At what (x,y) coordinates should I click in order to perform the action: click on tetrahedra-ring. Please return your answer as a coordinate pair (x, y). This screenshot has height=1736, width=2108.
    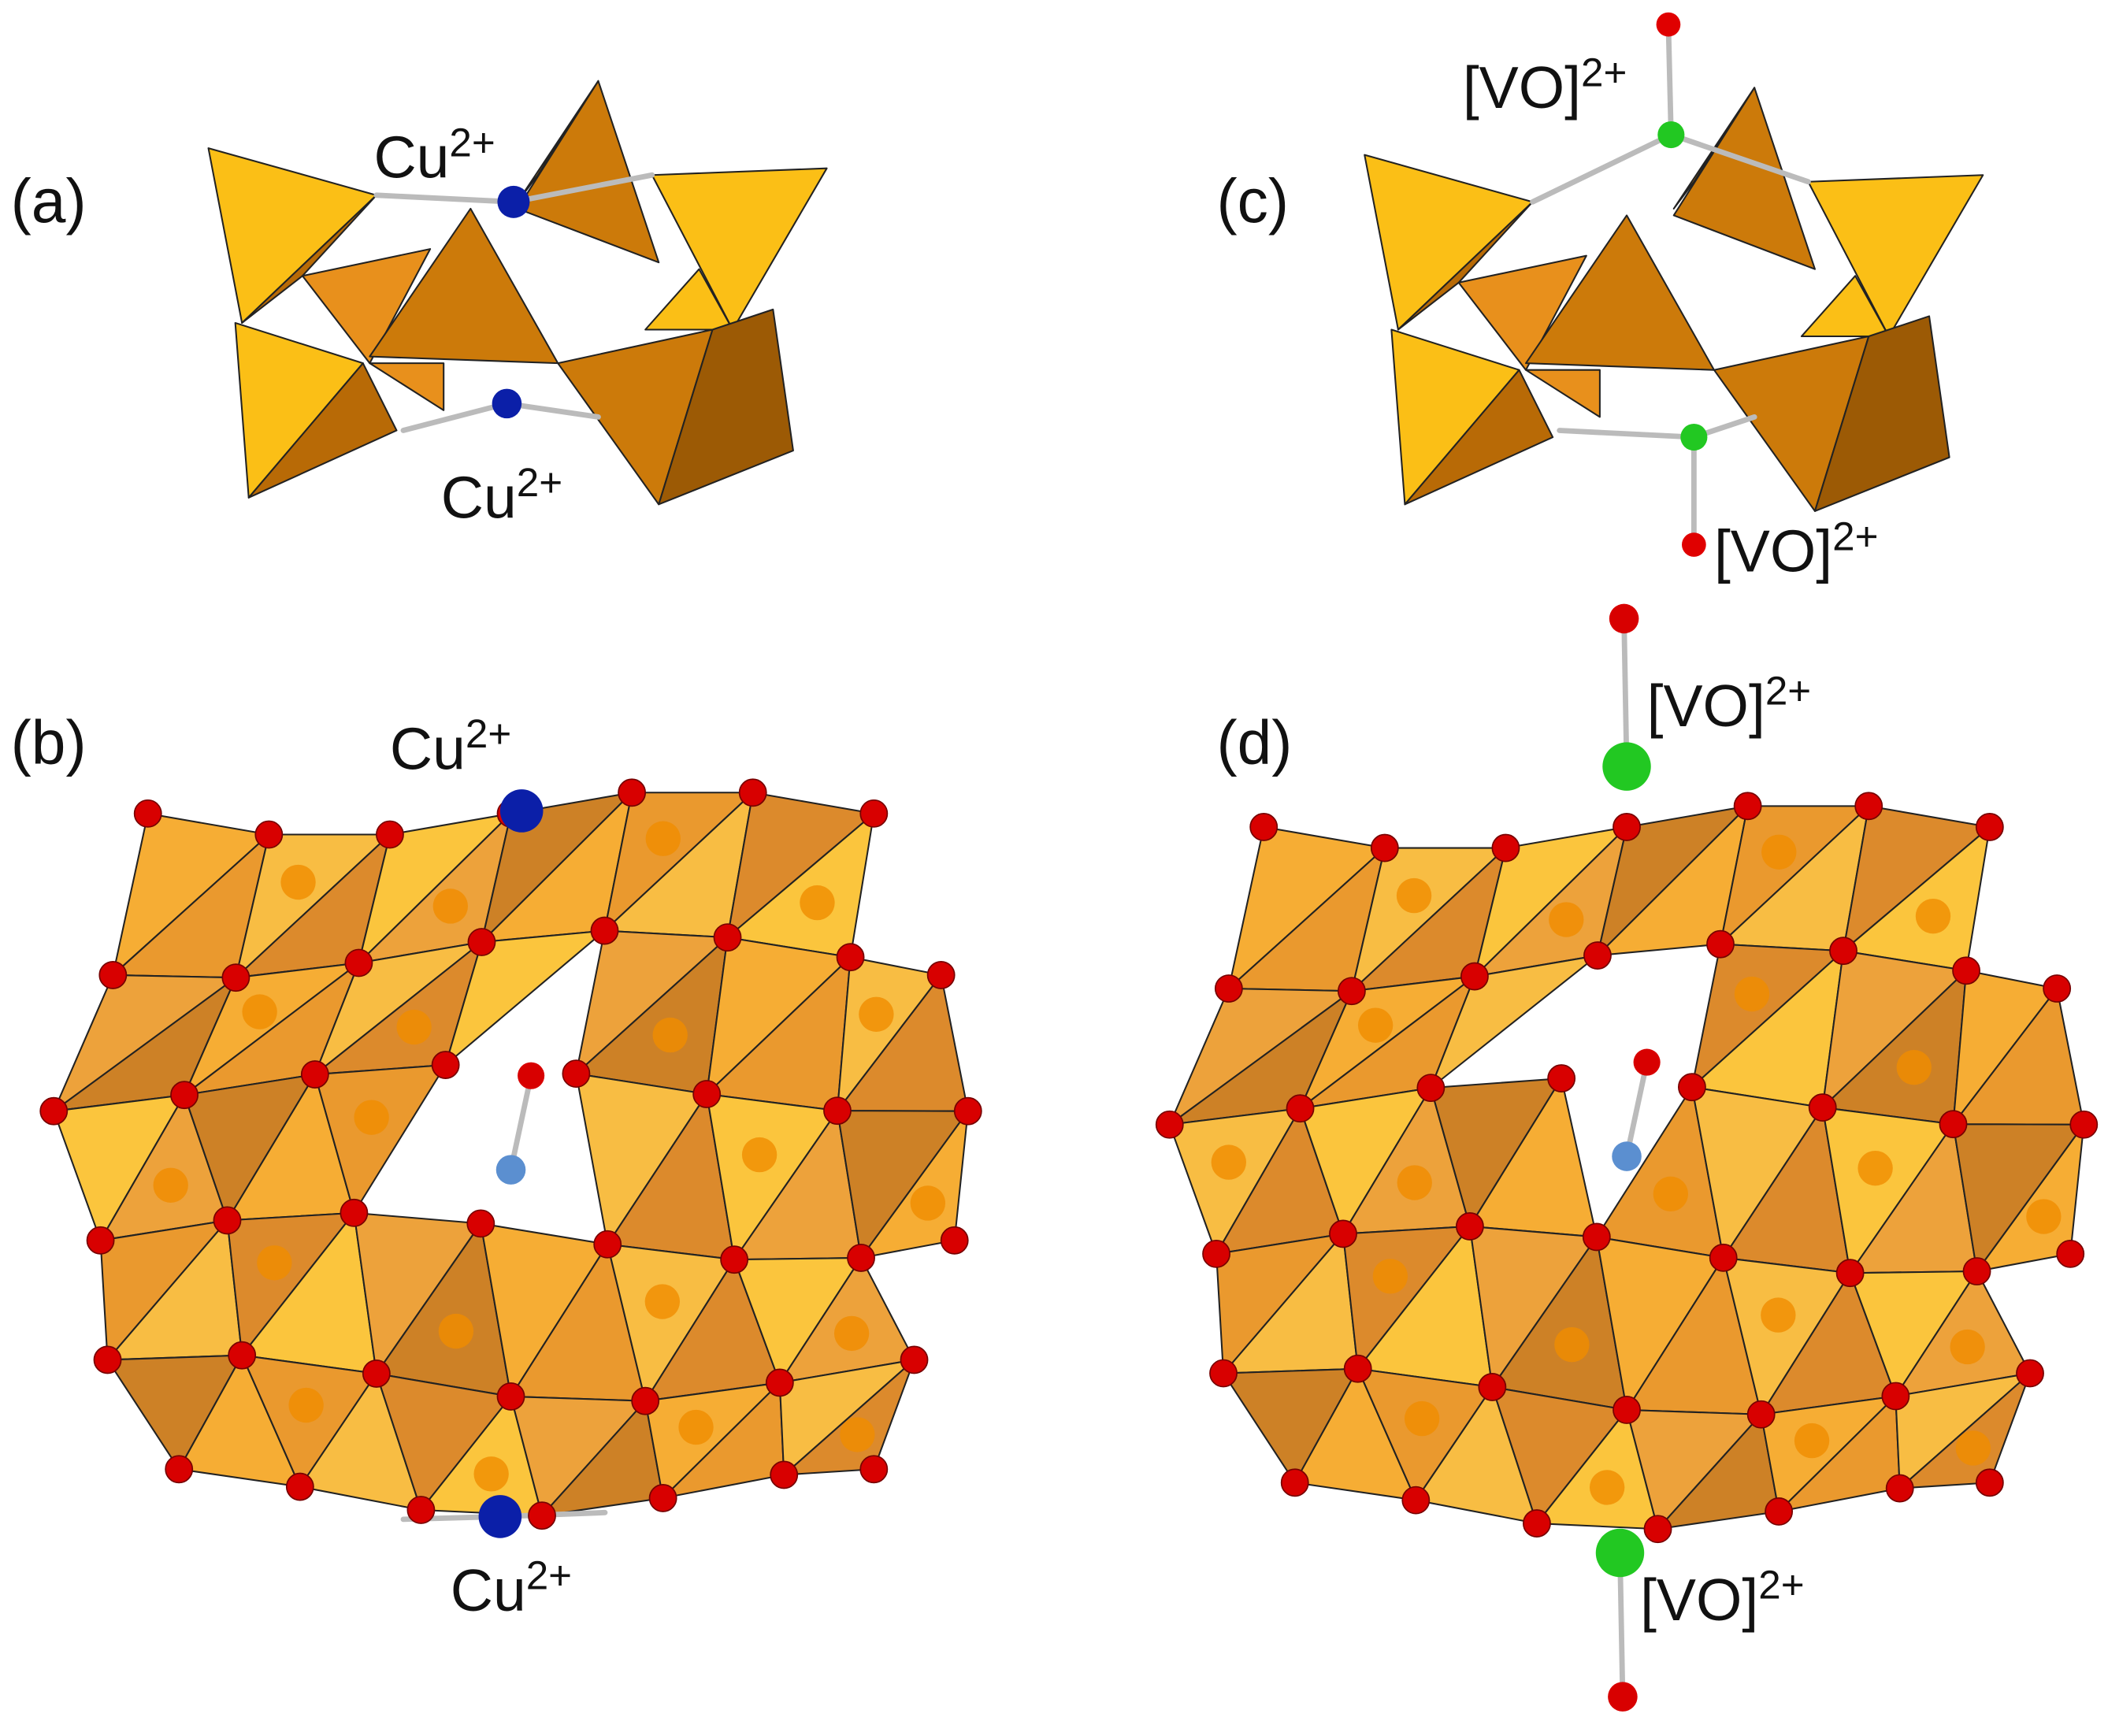
    Looking at the image, I should click on (1674, 300).